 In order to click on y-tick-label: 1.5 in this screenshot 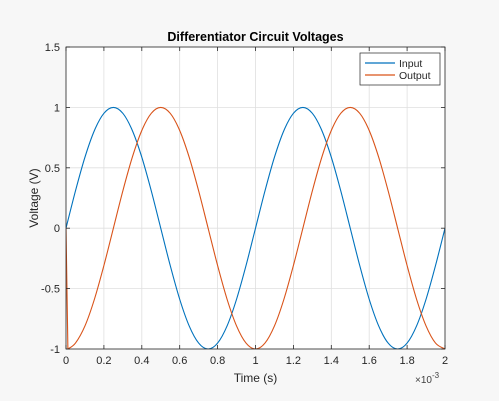, I will do `click(52, 48)`.